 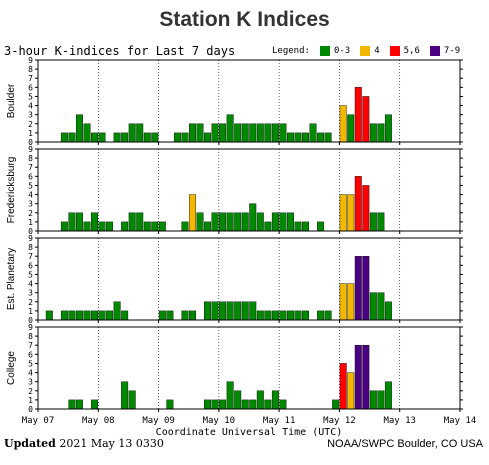 What do you see at coordinates (30, 185) in the screenshot?
I see `y-tick-label: 5` at bounding box center [30, 185].